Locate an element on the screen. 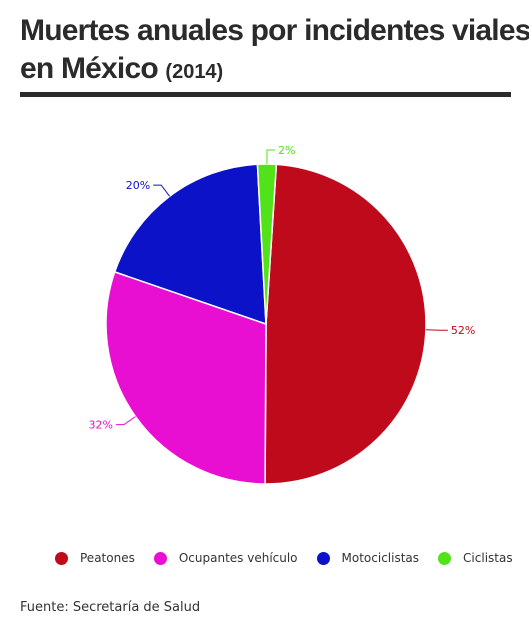 The width and height of the screenshot is (529, 635). legend-item-ocupantes-veh-culo: Ocupantes vehículo is located at coordinates (225, 558).